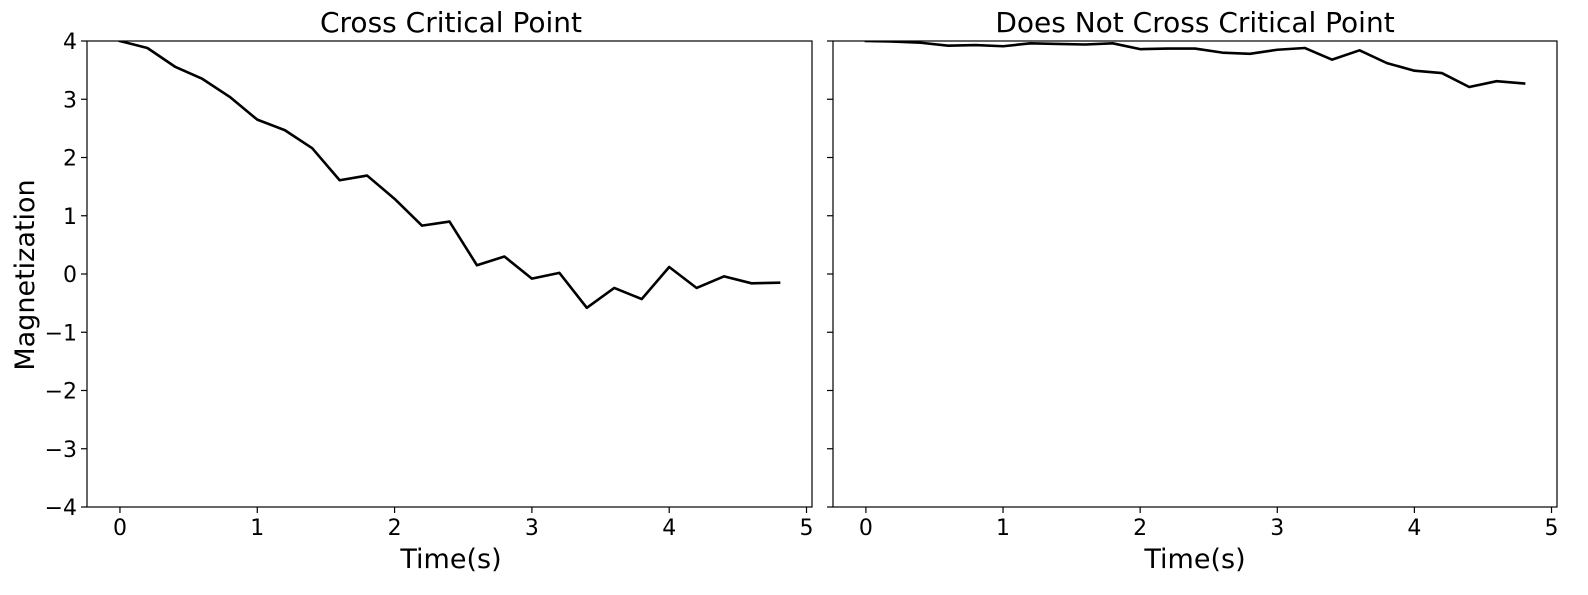 Image resolution: width=1588 pixels, height=595 pixels. What do you see at coordinates (70, 217) in the screenshot?
I see `y-tick-label-left-5: 1` at bounding box center [70, 217].